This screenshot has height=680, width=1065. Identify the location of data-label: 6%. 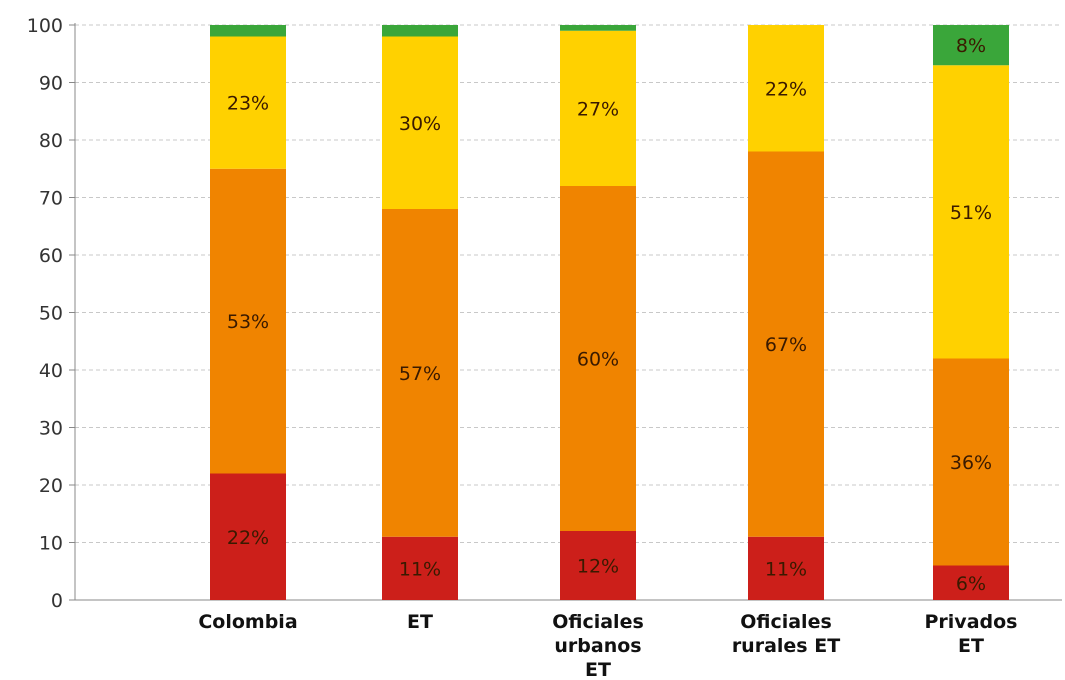
(971, 584).